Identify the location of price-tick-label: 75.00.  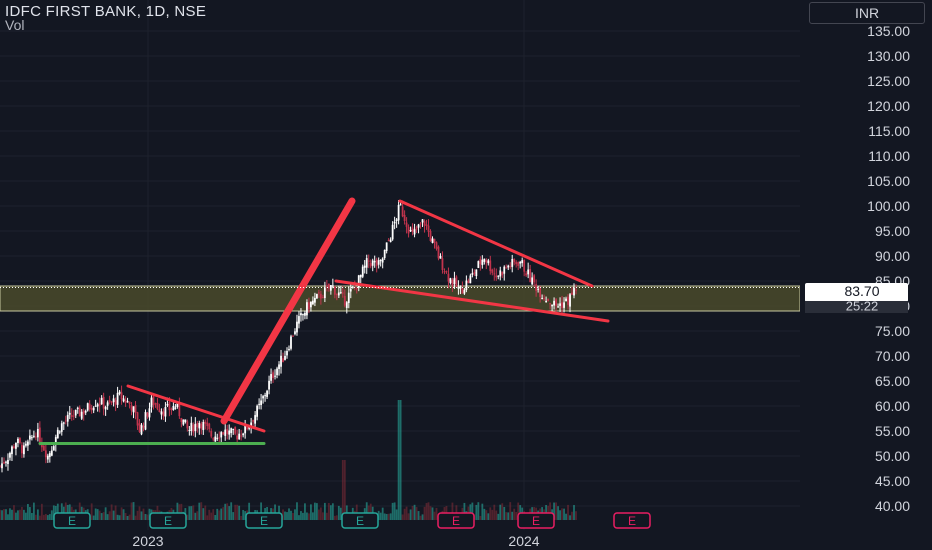
(892, 331).